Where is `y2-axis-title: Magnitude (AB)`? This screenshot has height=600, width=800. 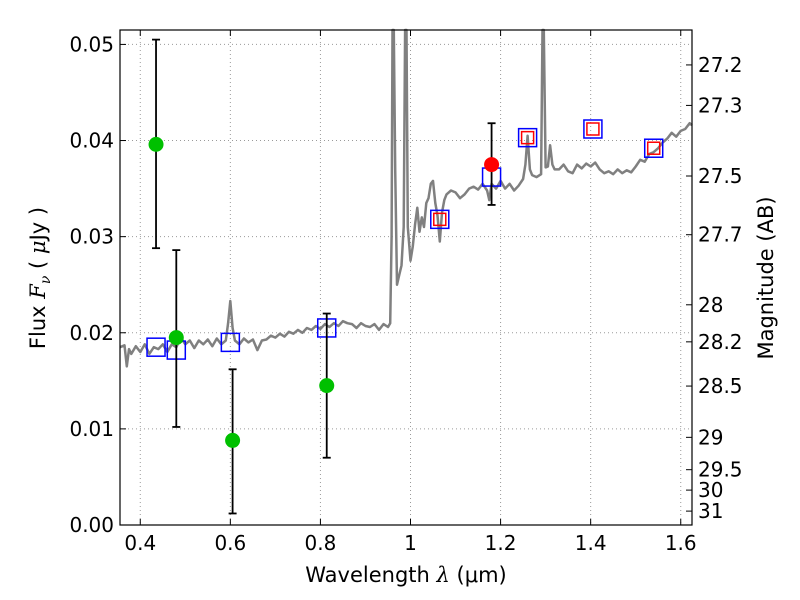 y2-axis-title: Magnitude (AB) is located at coordinates (766, 277).